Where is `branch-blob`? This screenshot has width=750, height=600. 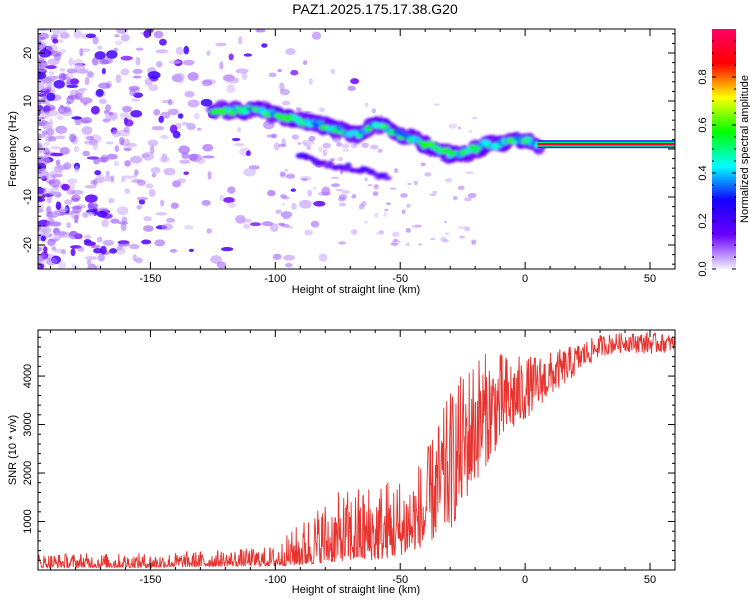
branch-blob is located at coordinates (387, 178).